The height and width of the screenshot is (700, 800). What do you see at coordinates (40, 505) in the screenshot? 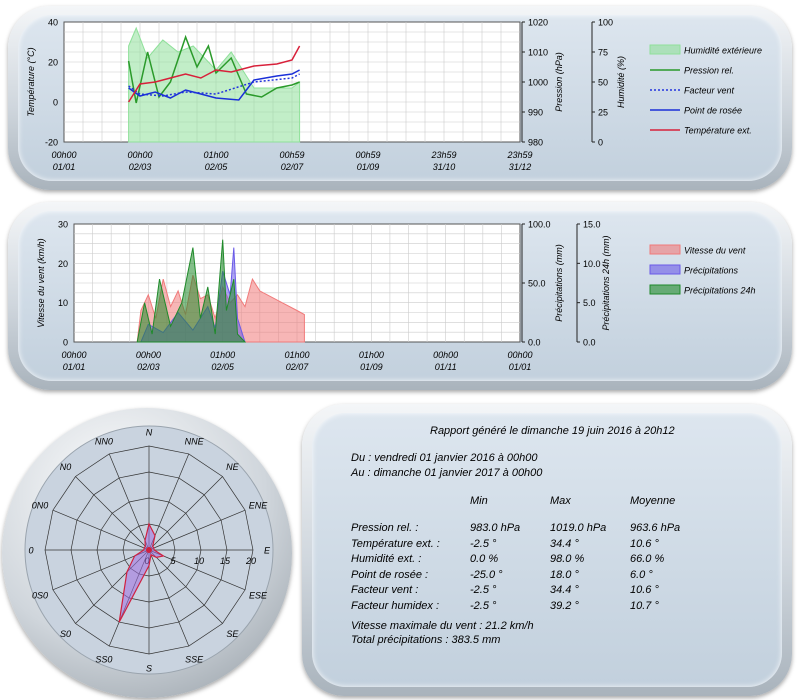
I see `direction-label: 0N0` at bounding box center [40, 505].